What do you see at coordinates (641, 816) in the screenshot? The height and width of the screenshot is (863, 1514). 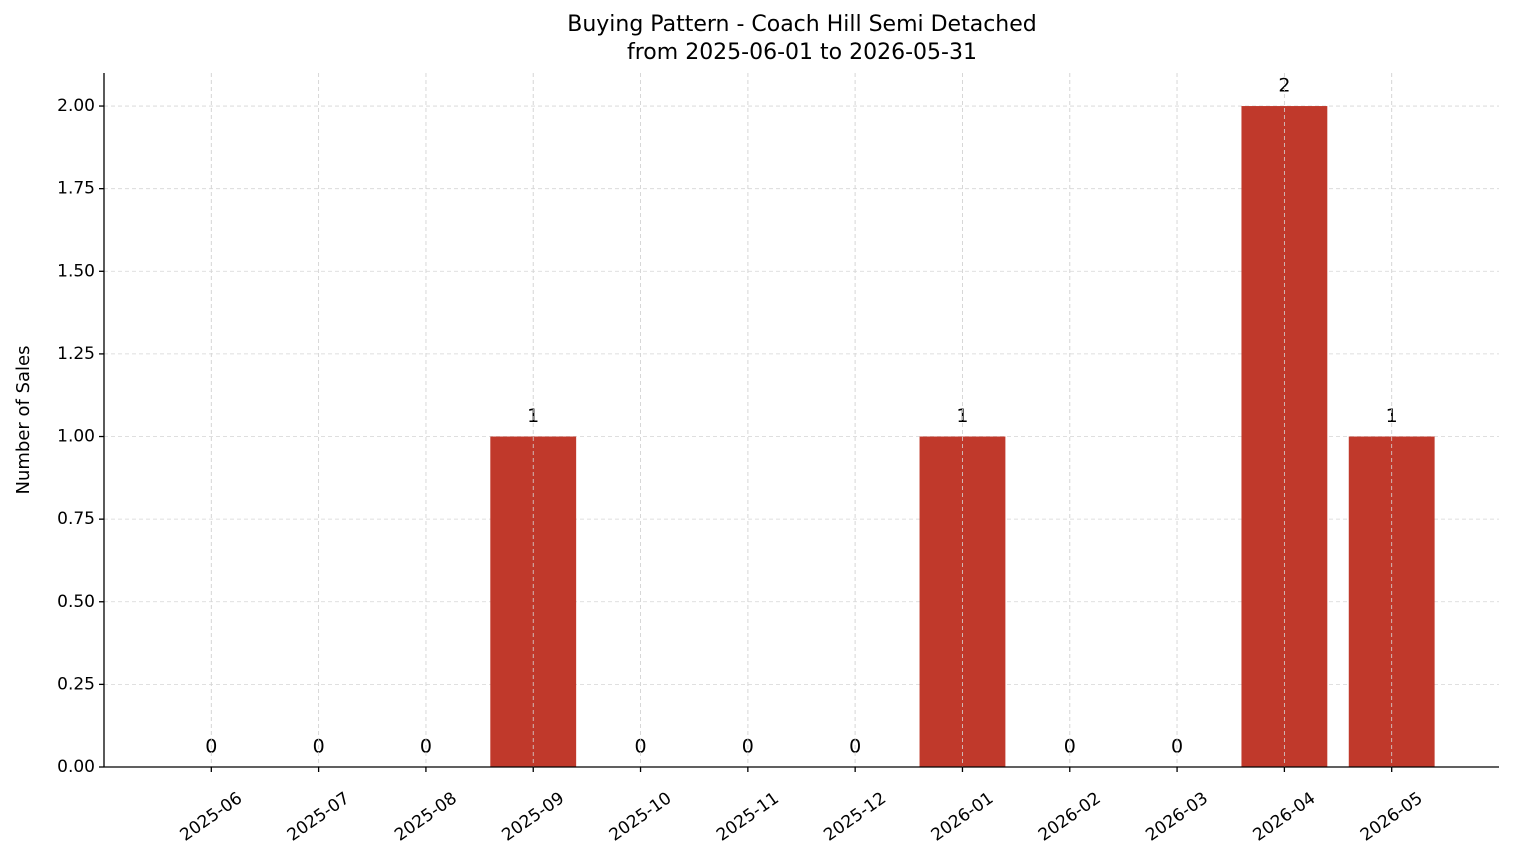 I see `x-tick-label: 2025-10` at bounding box center [641, 816].